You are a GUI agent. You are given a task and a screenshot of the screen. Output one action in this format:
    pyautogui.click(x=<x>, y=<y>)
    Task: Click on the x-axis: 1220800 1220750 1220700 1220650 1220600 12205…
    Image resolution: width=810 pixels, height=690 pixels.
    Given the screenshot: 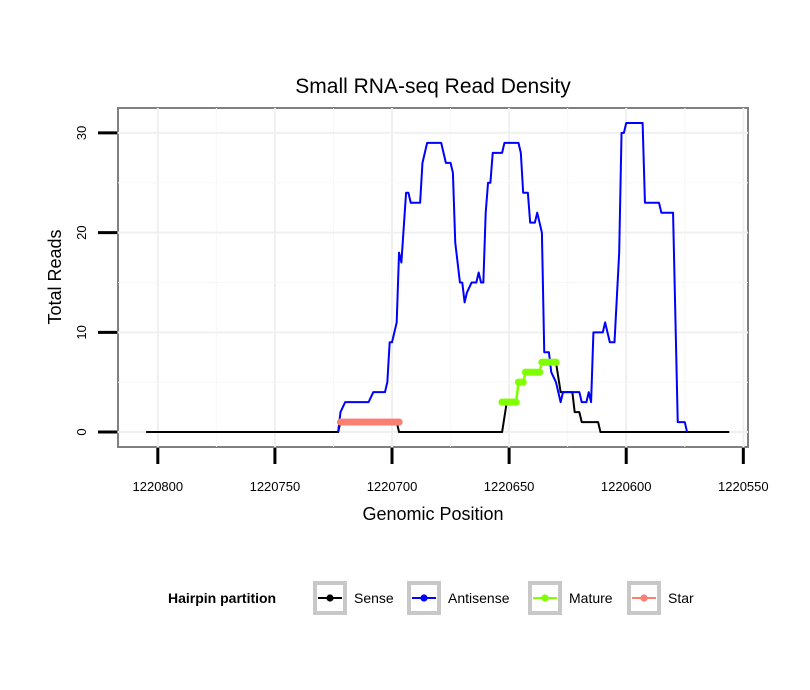 What is the action you would take?
    pyautogui.click(x=451, y=471)
    